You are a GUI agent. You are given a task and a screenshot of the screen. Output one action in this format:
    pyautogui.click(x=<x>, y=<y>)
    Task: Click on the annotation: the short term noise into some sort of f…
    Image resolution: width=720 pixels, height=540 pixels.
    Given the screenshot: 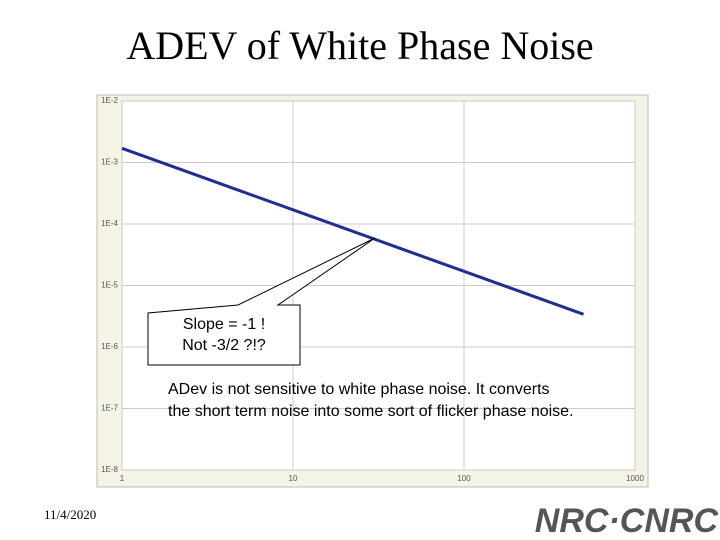 What is the action you would take?
    pyautogui.click(x=371, y=411)
    